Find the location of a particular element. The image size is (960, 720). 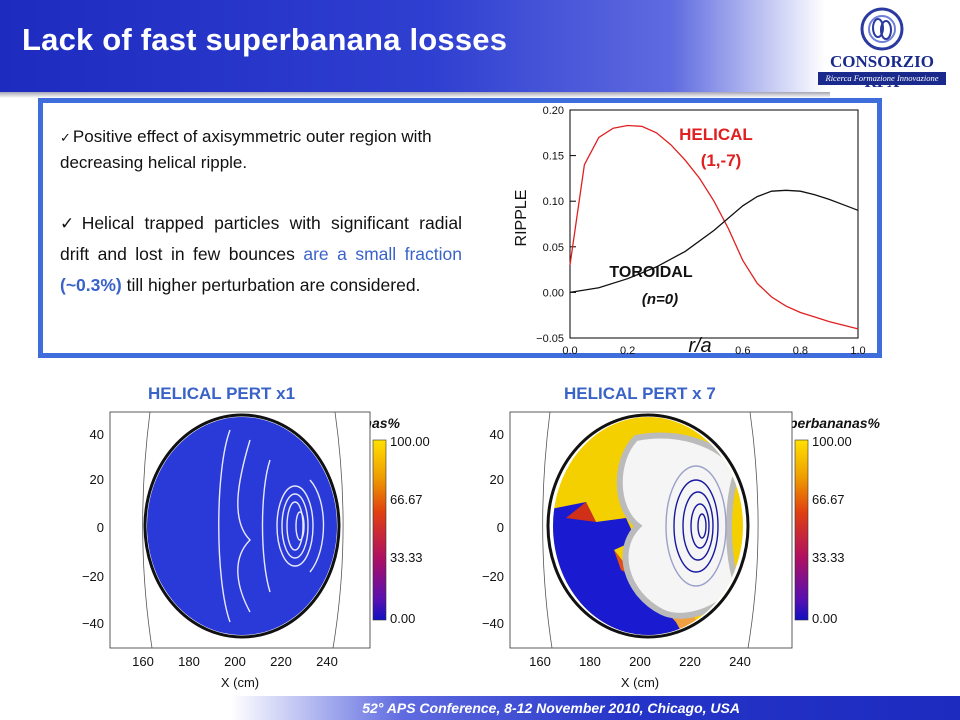

panel-1-xticks: 160 180 200 220 240 is located at coordinates (235, 661).